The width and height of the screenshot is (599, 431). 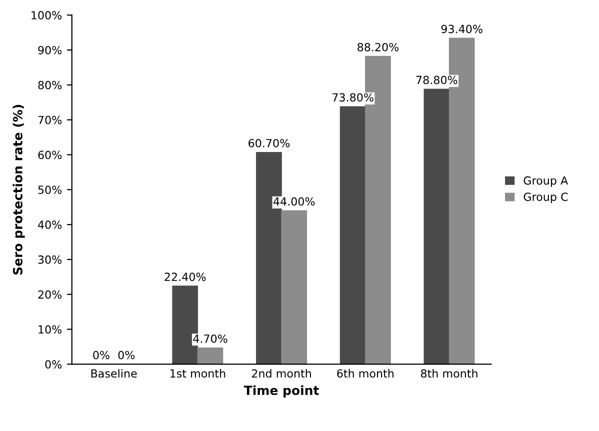 I want to click on data-label: 88.20%, so click(x=378, y=47).